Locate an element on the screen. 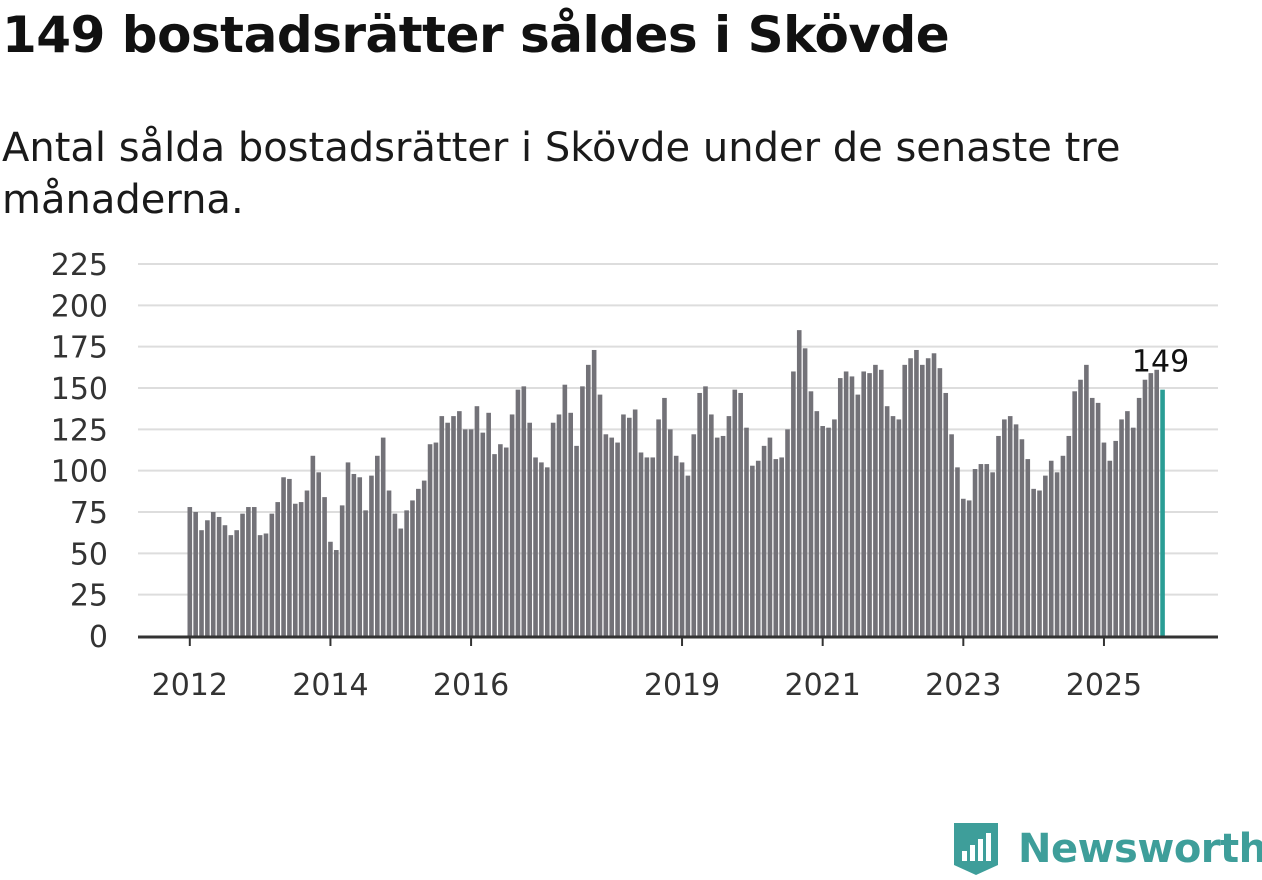 The width and height of the screenshot is (1262, 880). x-tick-label: 2019 is located at coordinates (682, 685).